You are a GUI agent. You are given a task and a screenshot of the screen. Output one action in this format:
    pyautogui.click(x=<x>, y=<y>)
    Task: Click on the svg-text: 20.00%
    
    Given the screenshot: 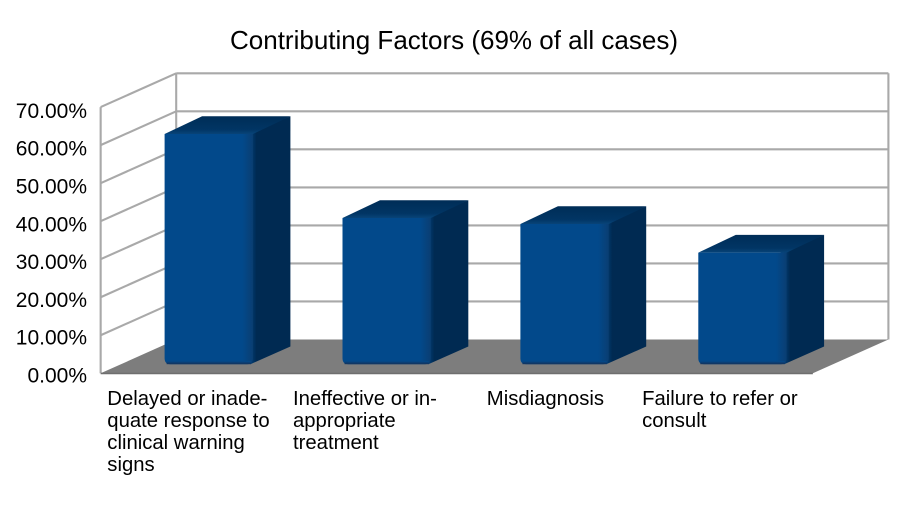 What is the action you would take?
    pyautogui.click(x=51, y=300)
    